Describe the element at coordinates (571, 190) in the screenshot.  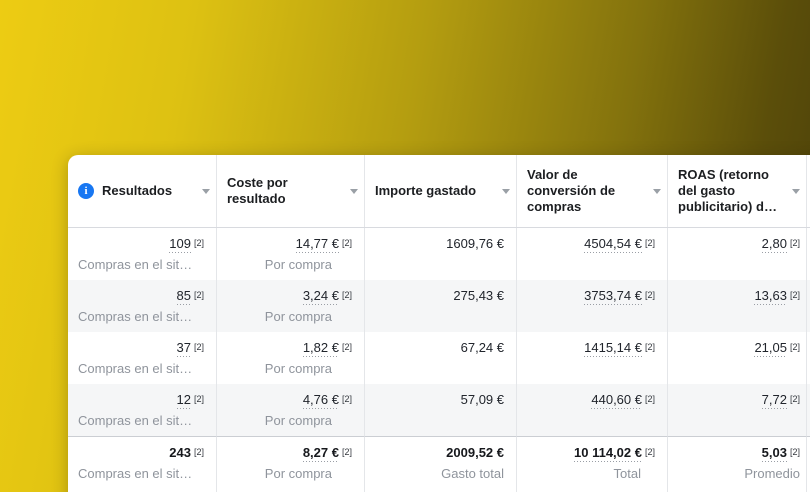
I see `column-header-label: Valor de conversión de compras` at that location.